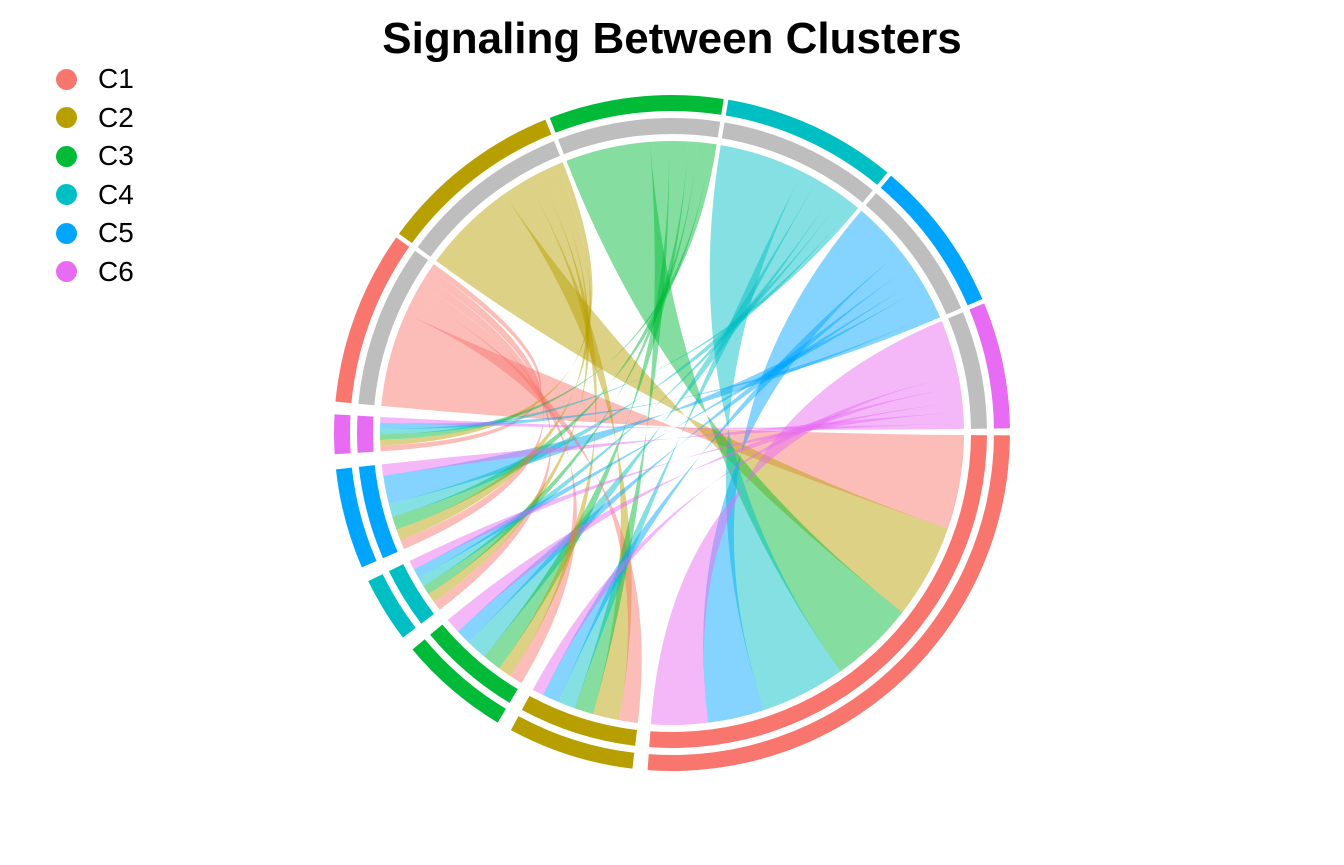 The width and height of the screenshot is (1344, 865). Describe the element at coordinates (913, 254) in the screenshot. I see `sender-inner-arc-c5` at that location.